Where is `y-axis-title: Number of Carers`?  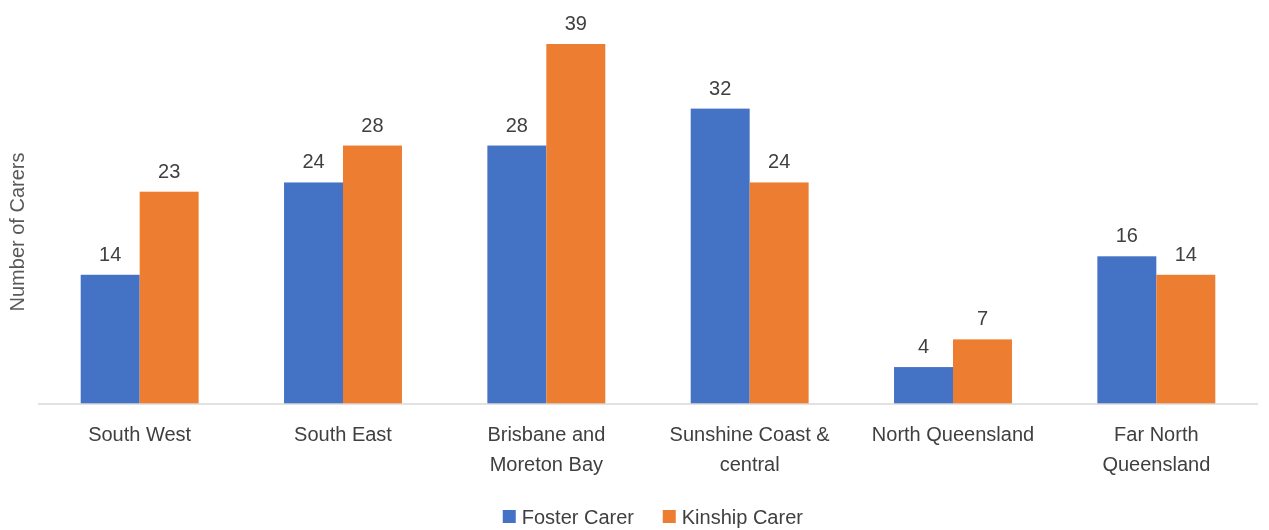
y-axis-title: Number of Carers is located at coordinates (17, 232).